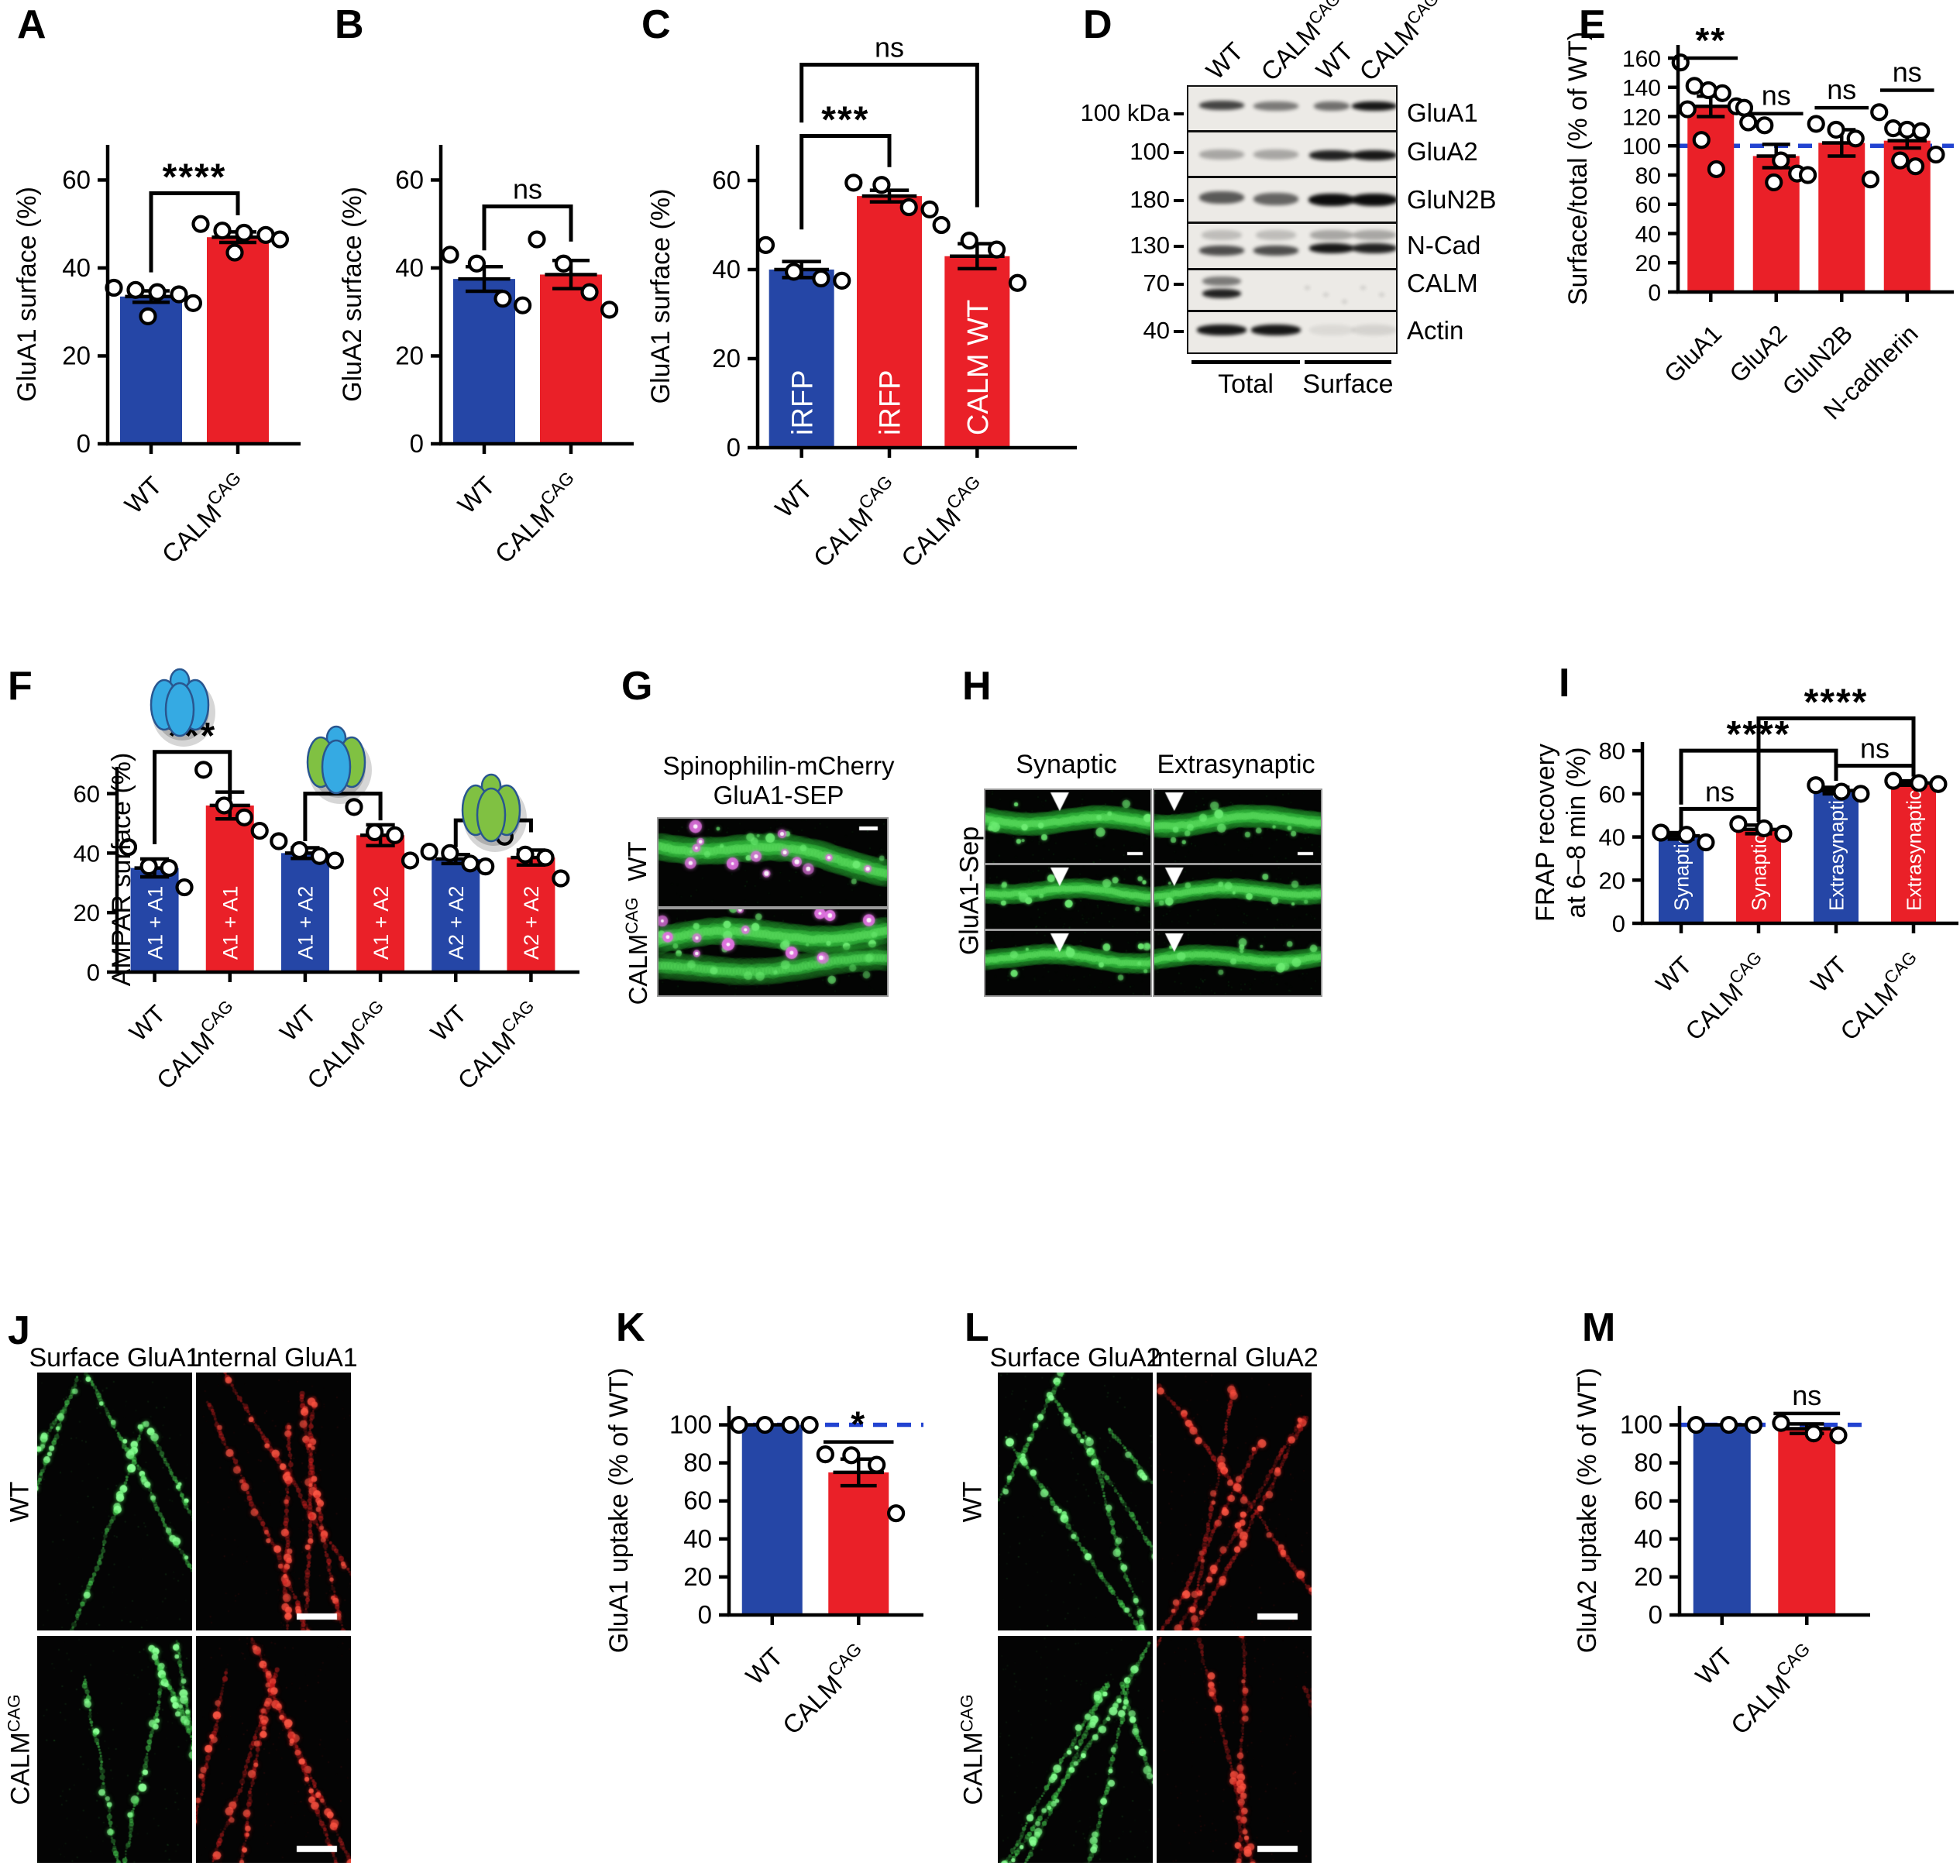 This screenshot has height=1876, width=1960. I want to click on panel-g-title: Spinophilin-mCherry, so click(778, 765).